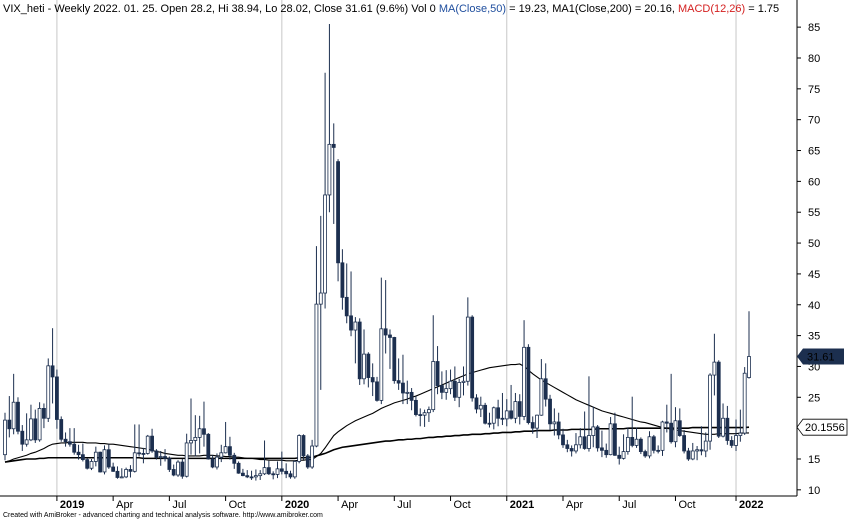 The image size is (850, 520). Describe the element at coordinates (814, 337) in the screenshot. I see `y-tick-label: 35` at that location.